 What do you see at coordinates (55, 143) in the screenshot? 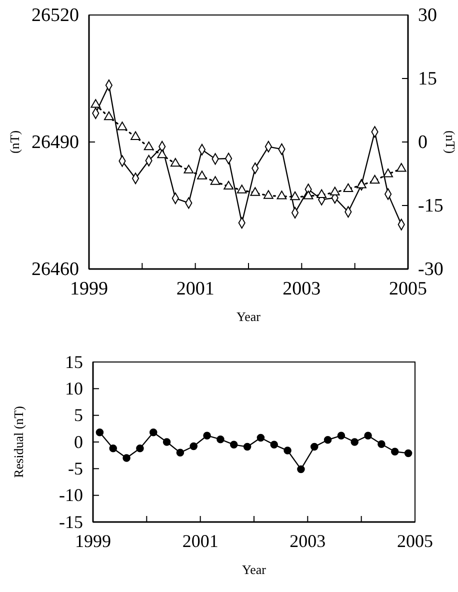
I see `y-tick-label: 26490` at bounding box center [55, 143].